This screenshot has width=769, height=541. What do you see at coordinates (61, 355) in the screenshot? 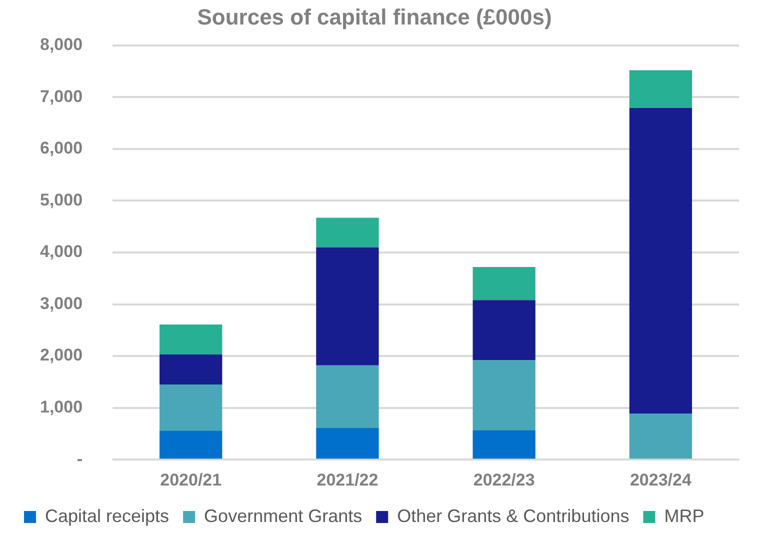
I see `y-tick-label: 2,000` at bounding box center [61, 355].